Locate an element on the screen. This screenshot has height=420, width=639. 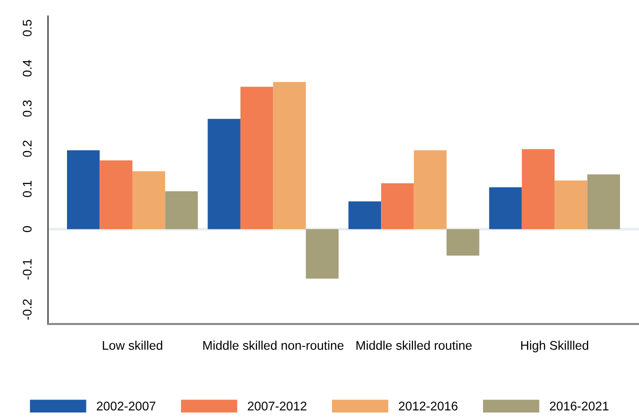
x-tick-label: High Skillled is located at coordinates (554, 346).